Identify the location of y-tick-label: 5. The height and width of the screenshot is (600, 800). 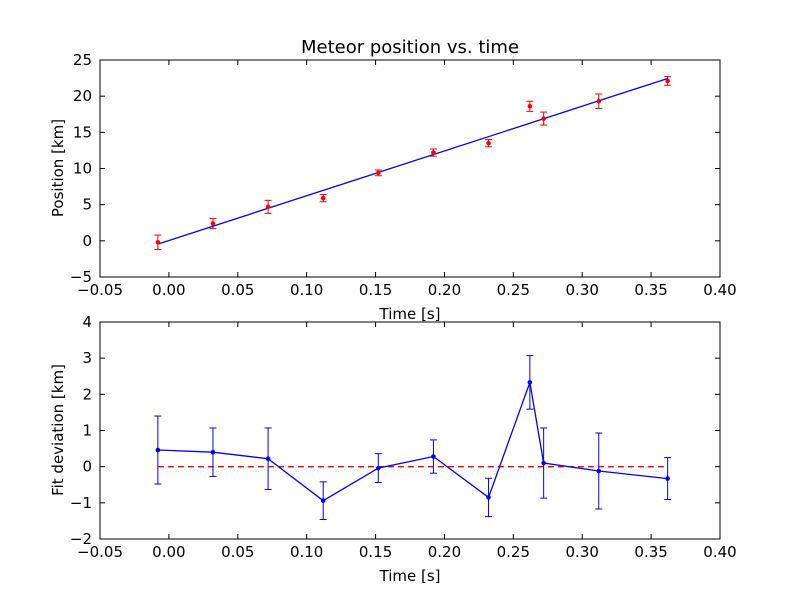
(87, 205).